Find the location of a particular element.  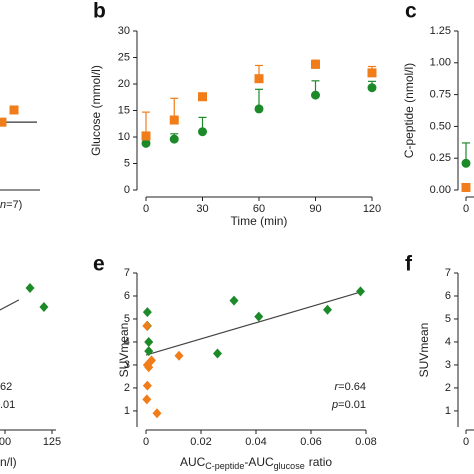

annotation: n=7) is located at coordinates (11, 205).